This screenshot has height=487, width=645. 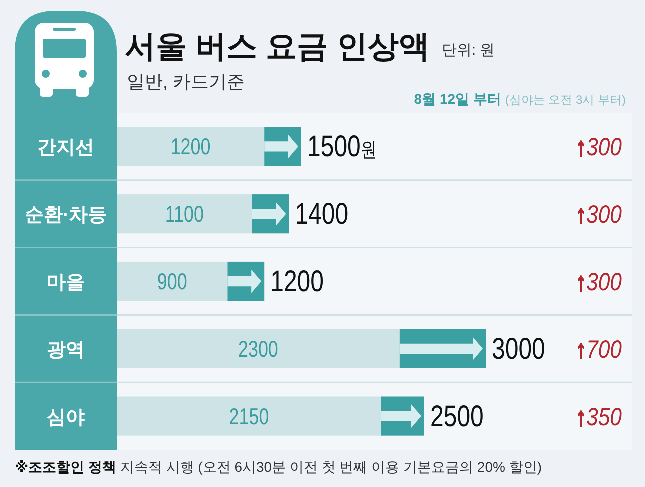 I want to click on total-label: 1200, so click(x=304, y=282).